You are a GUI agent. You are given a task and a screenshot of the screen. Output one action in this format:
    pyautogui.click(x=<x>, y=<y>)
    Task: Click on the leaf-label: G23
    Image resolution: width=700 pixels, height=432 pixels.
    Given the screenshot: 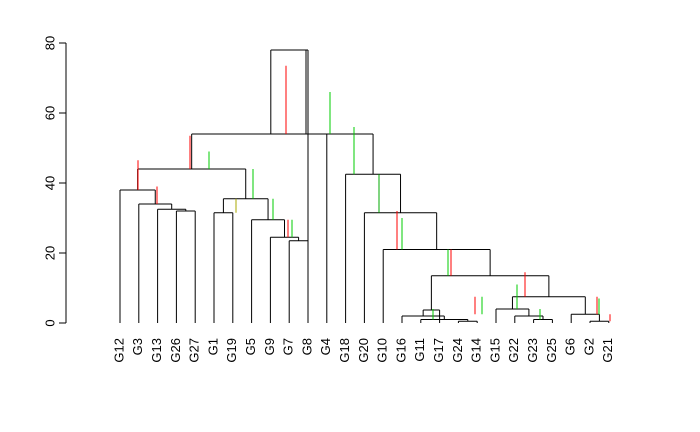 What is the action you would take?
    pyautogui.click(x=532, y=350)
    